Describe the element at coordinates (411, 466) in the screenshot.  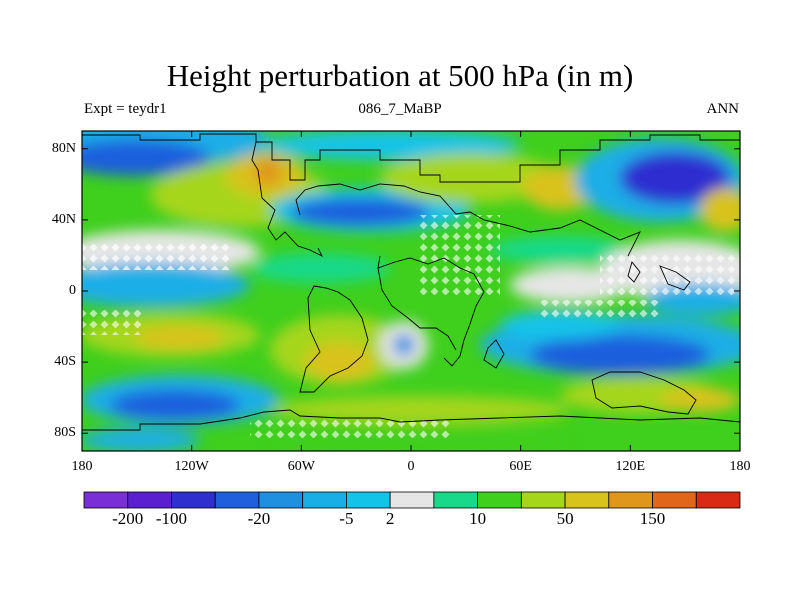
I see `lon-tick-label: 0` at that location.